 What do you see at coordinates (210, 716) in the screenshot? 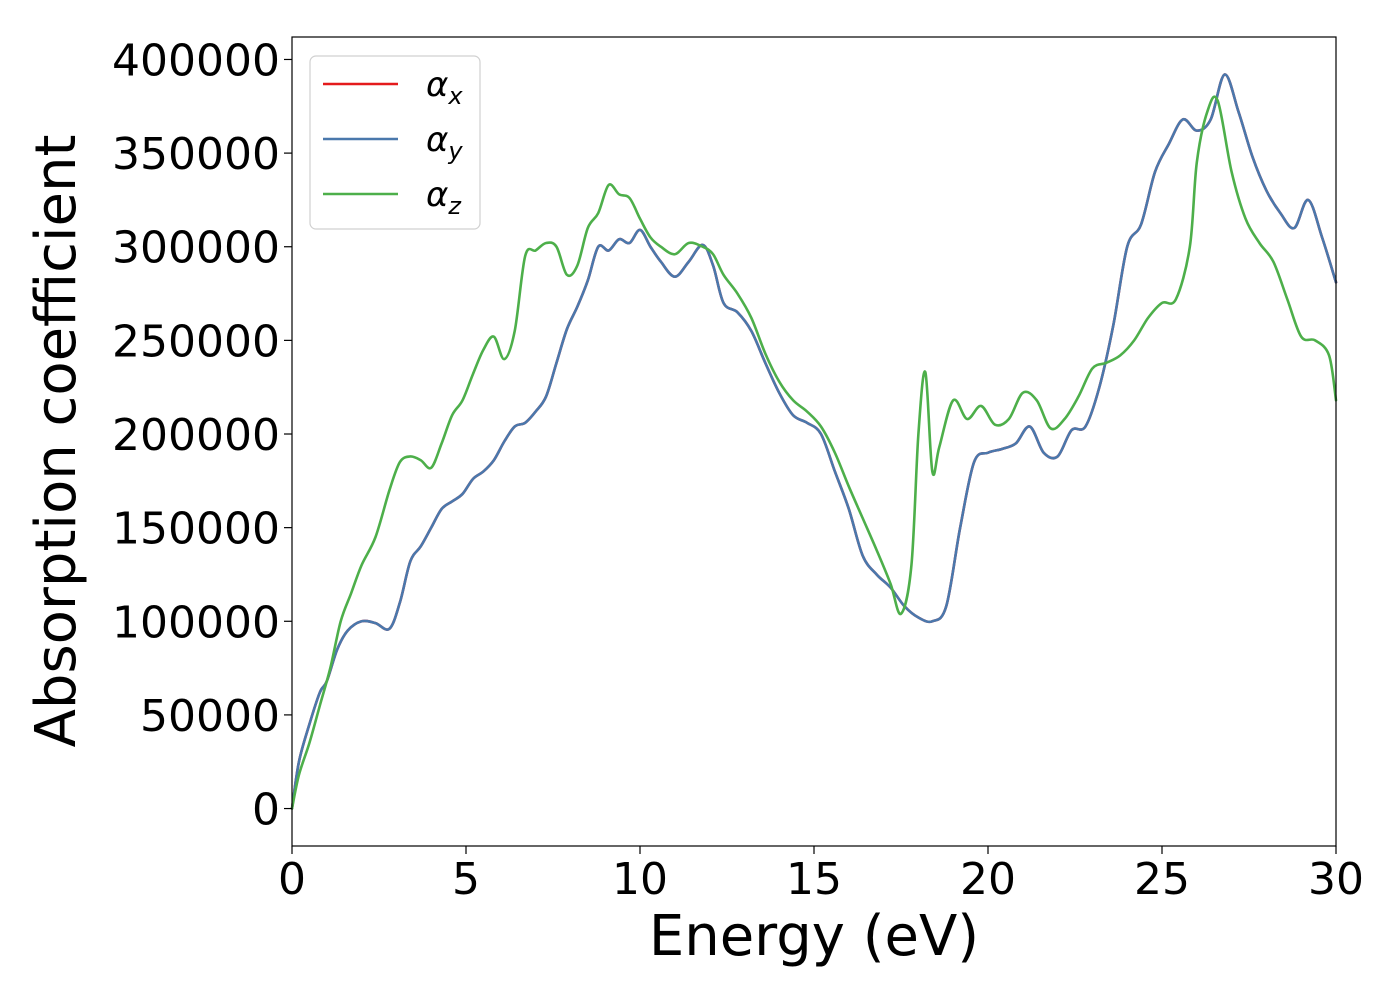
I see `y-tick-label: 50000` at bounding box center [210, 716].